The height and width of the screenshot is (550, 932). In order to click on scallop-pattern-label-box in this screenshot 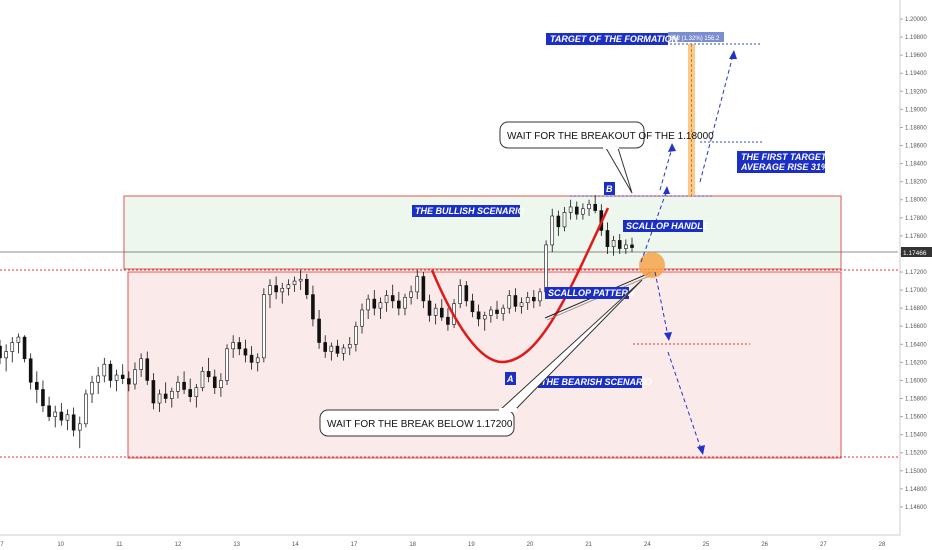, I will do `click(587, 293)`.